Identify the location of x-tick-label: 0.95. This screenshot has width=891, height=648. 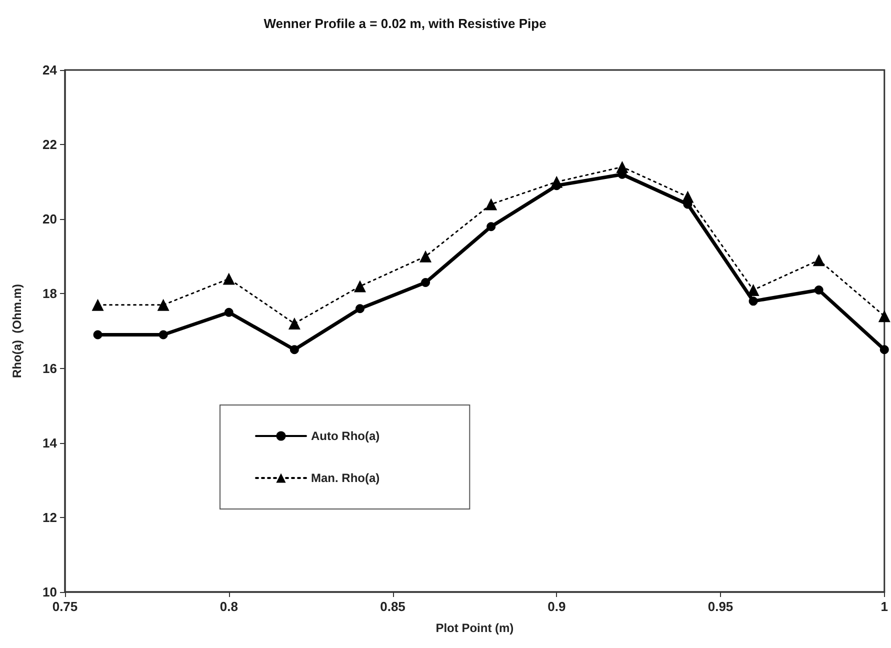
(721, 606).